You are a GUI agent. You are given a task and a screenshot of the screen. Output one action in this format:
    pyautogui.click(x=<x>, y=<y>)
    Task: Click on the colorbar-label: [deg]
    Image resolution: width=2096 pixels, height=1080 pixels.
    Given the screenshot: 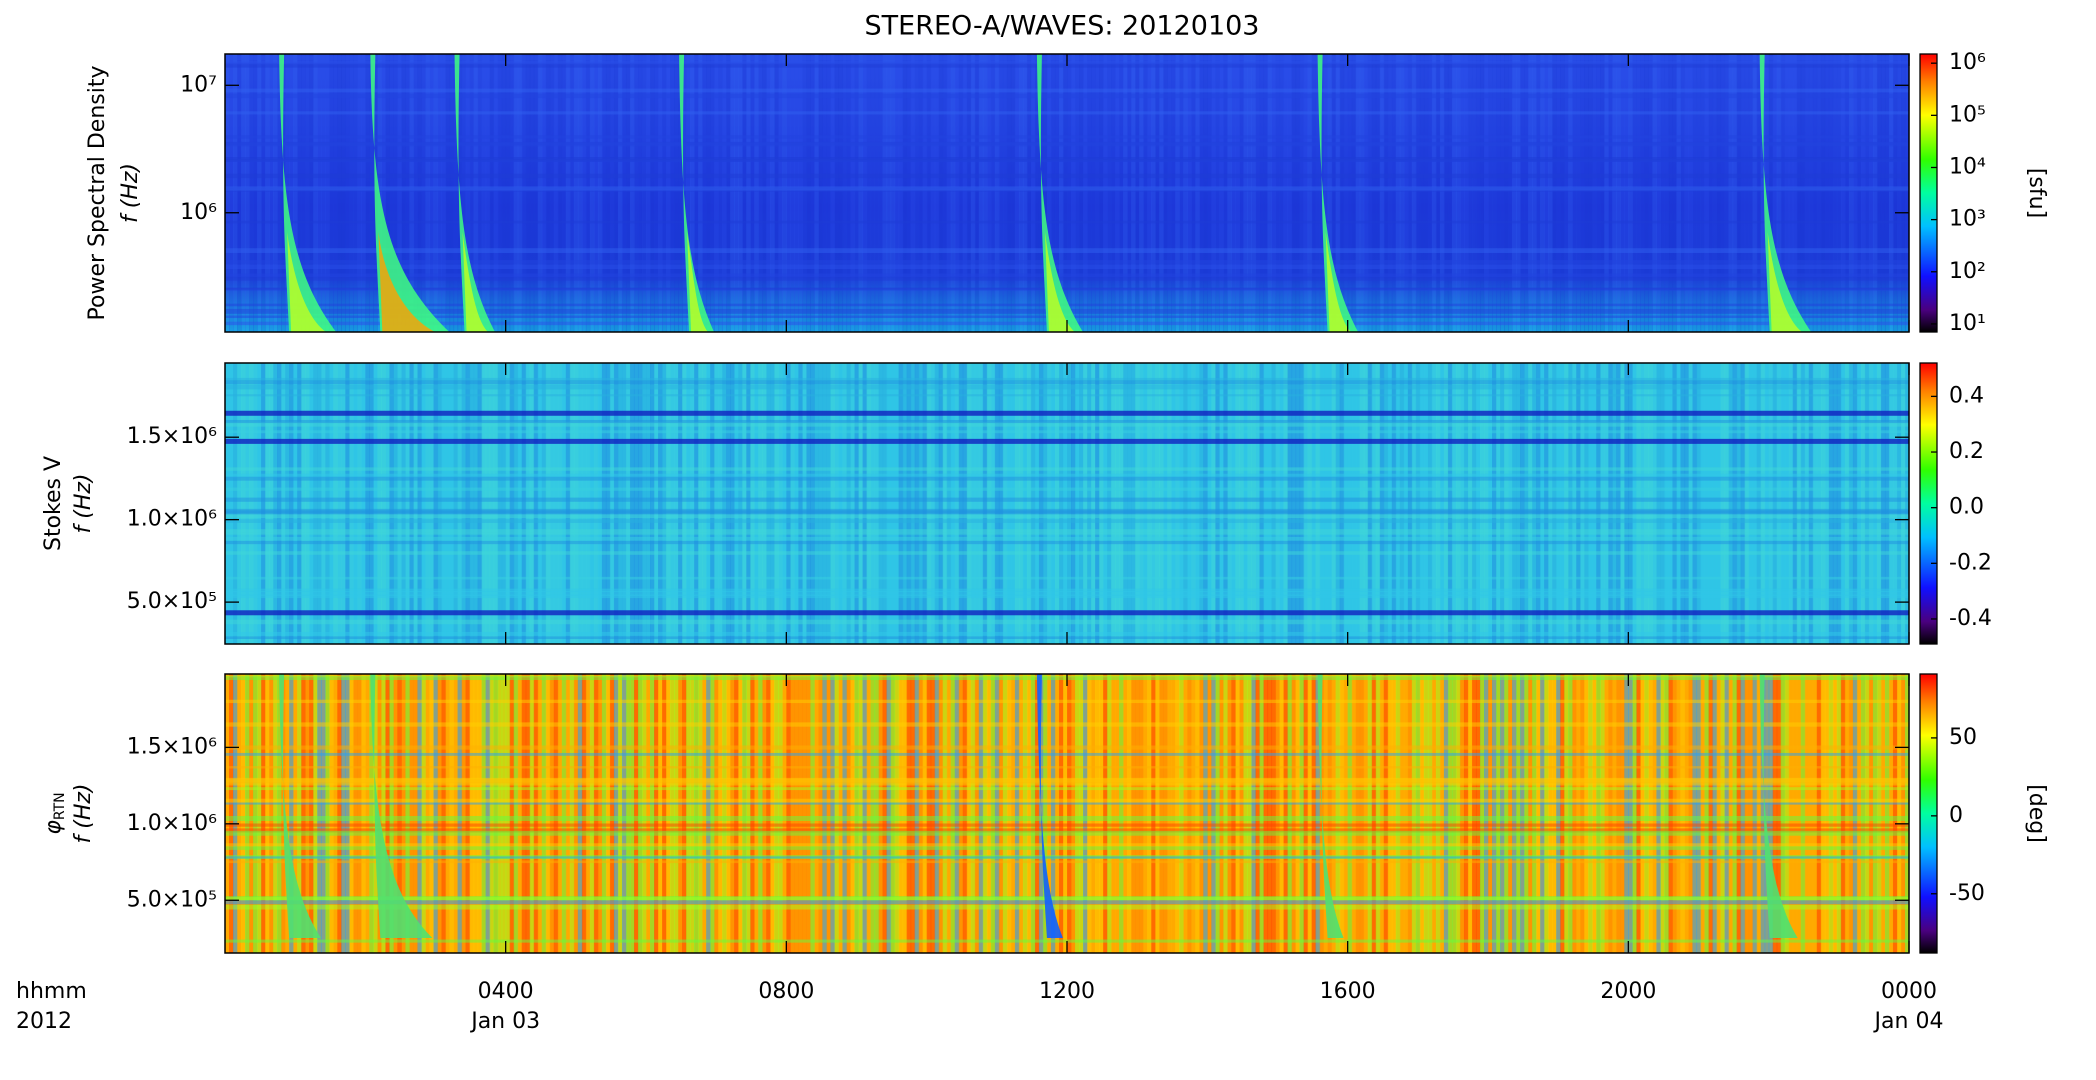 What is the action you would take?
    pyautogui.click(x=2036, y=813)
    